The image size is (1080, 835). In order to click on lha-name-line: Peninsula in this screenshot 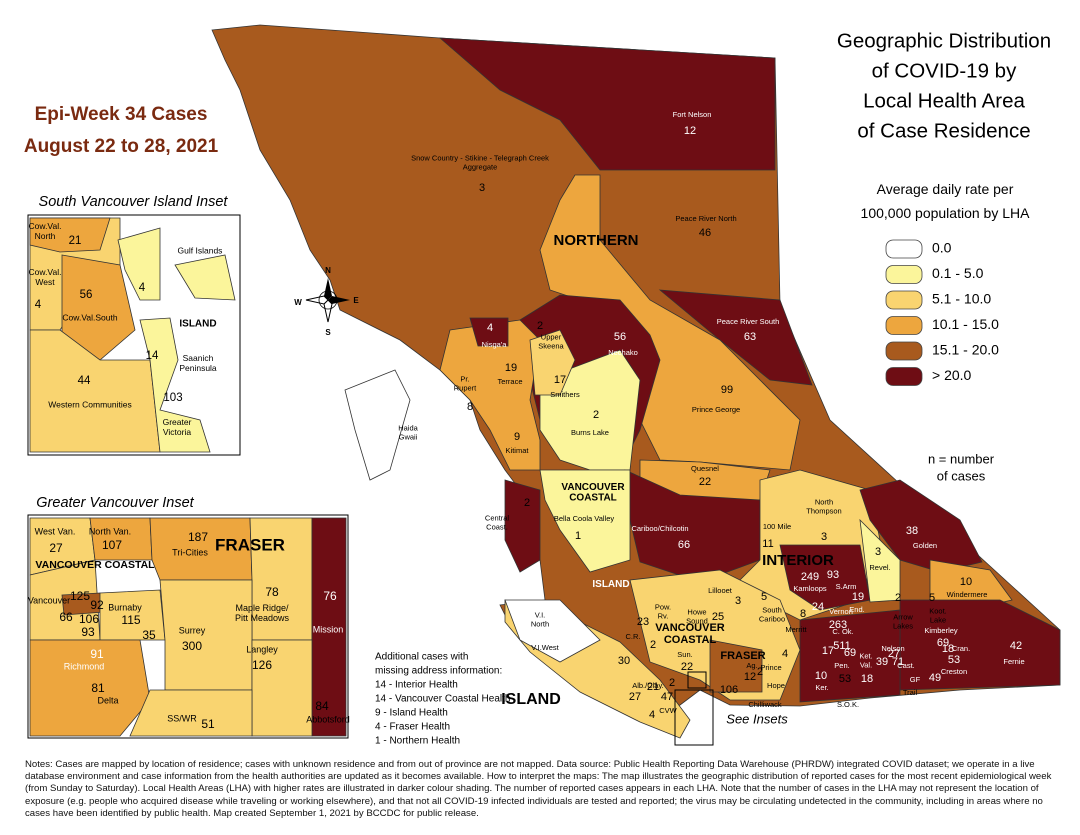, I will do `click(198, 368)`.